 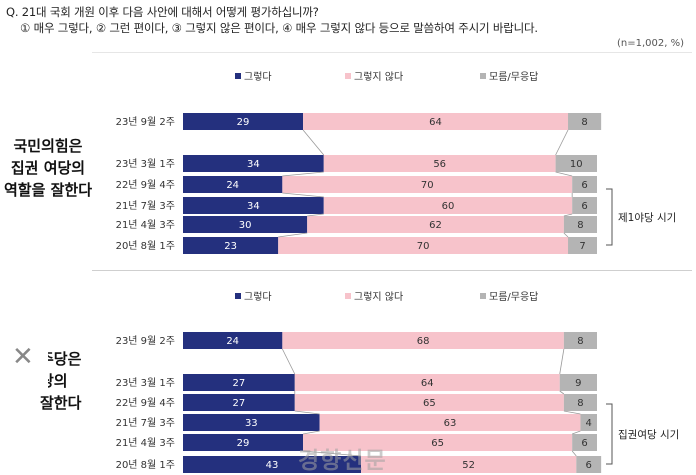 I want to click on value-label: 9, so click(x=578, y=383).